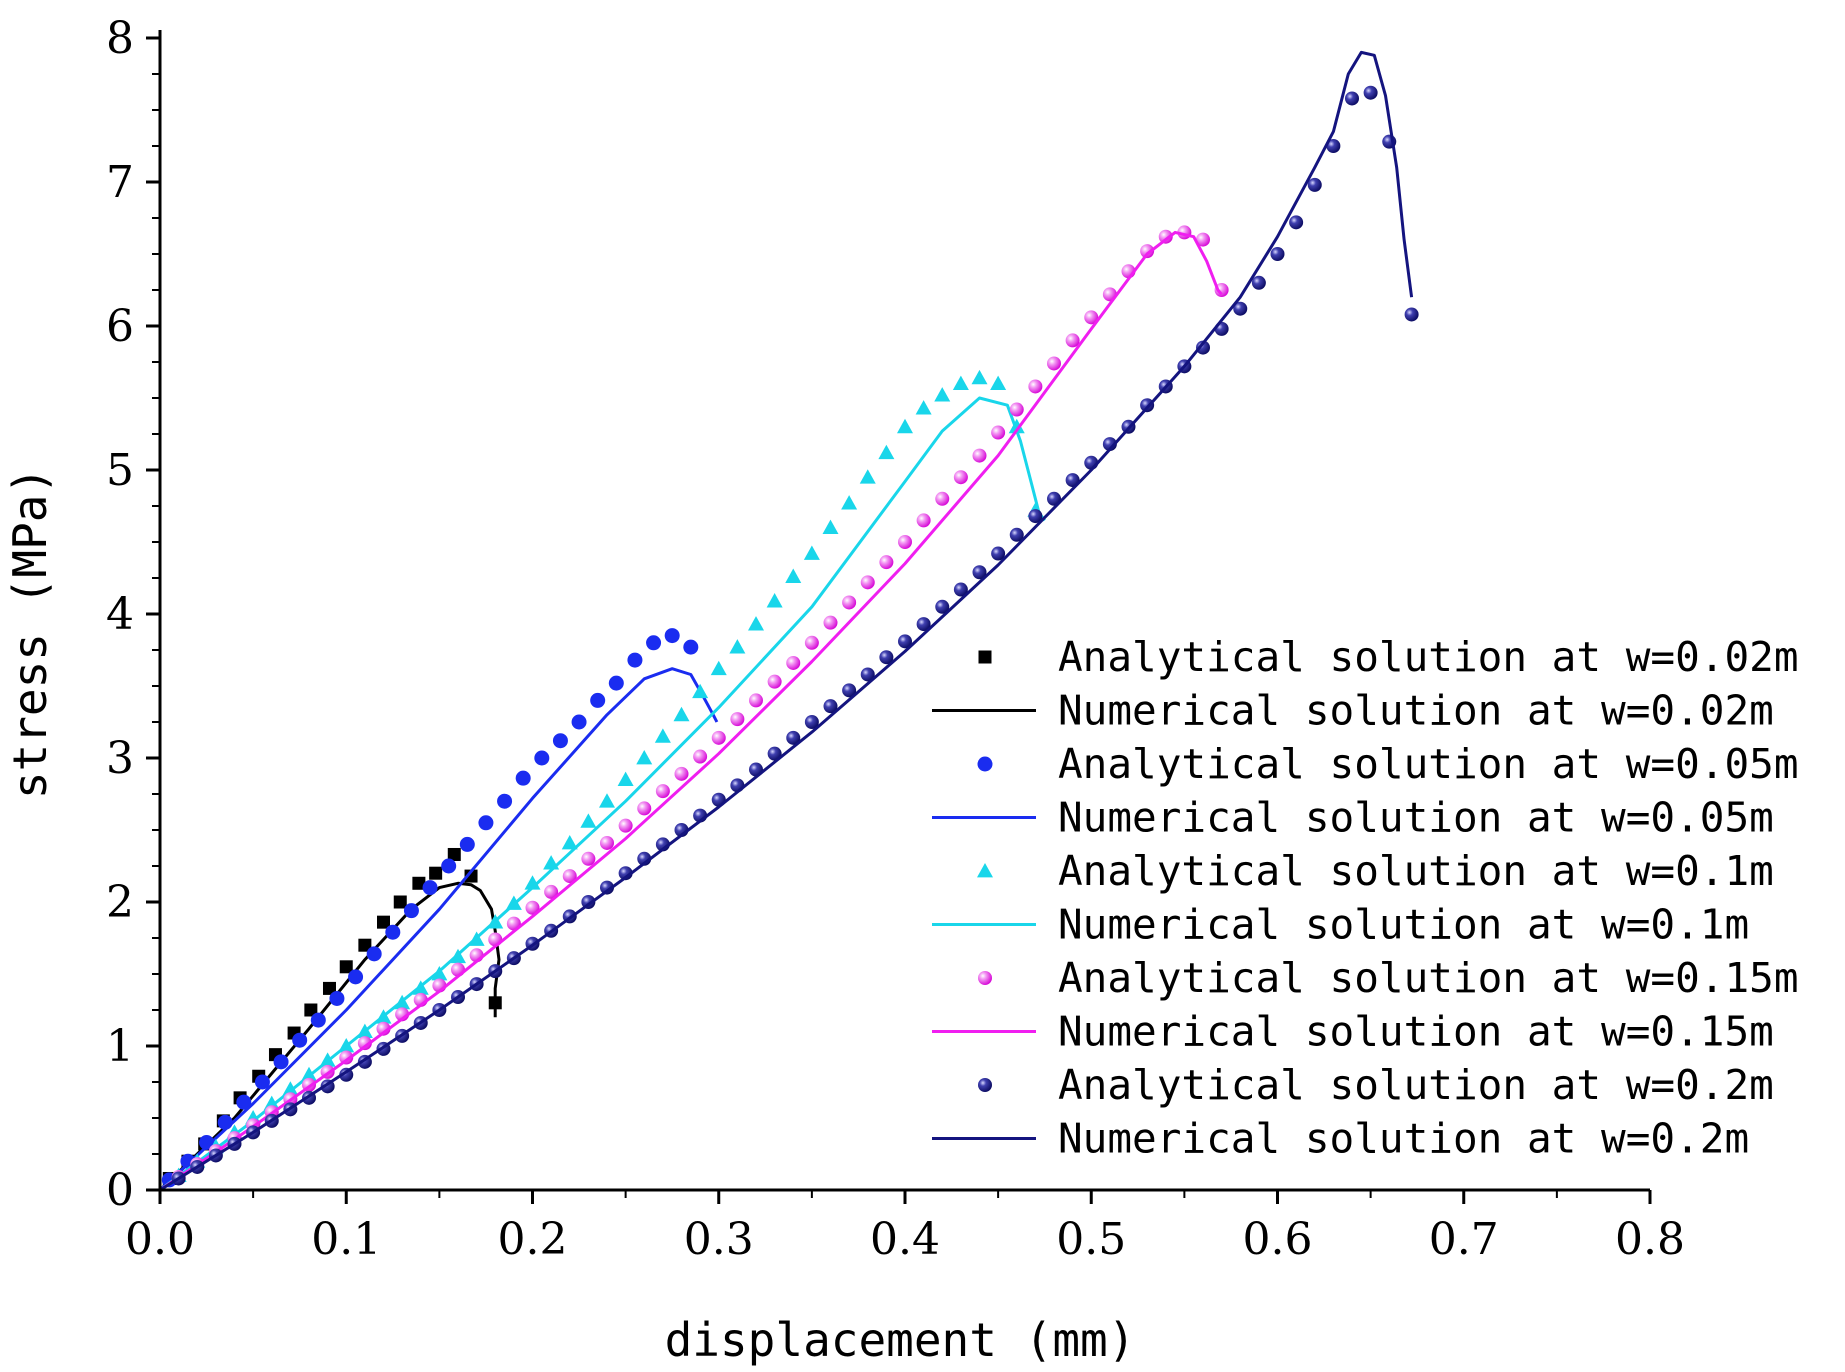 Image resolution: width=1845 pixels, height=1372 pixels. I want to click on legend-label: Analytical solution at w=0.05m, so click(1428, 764).